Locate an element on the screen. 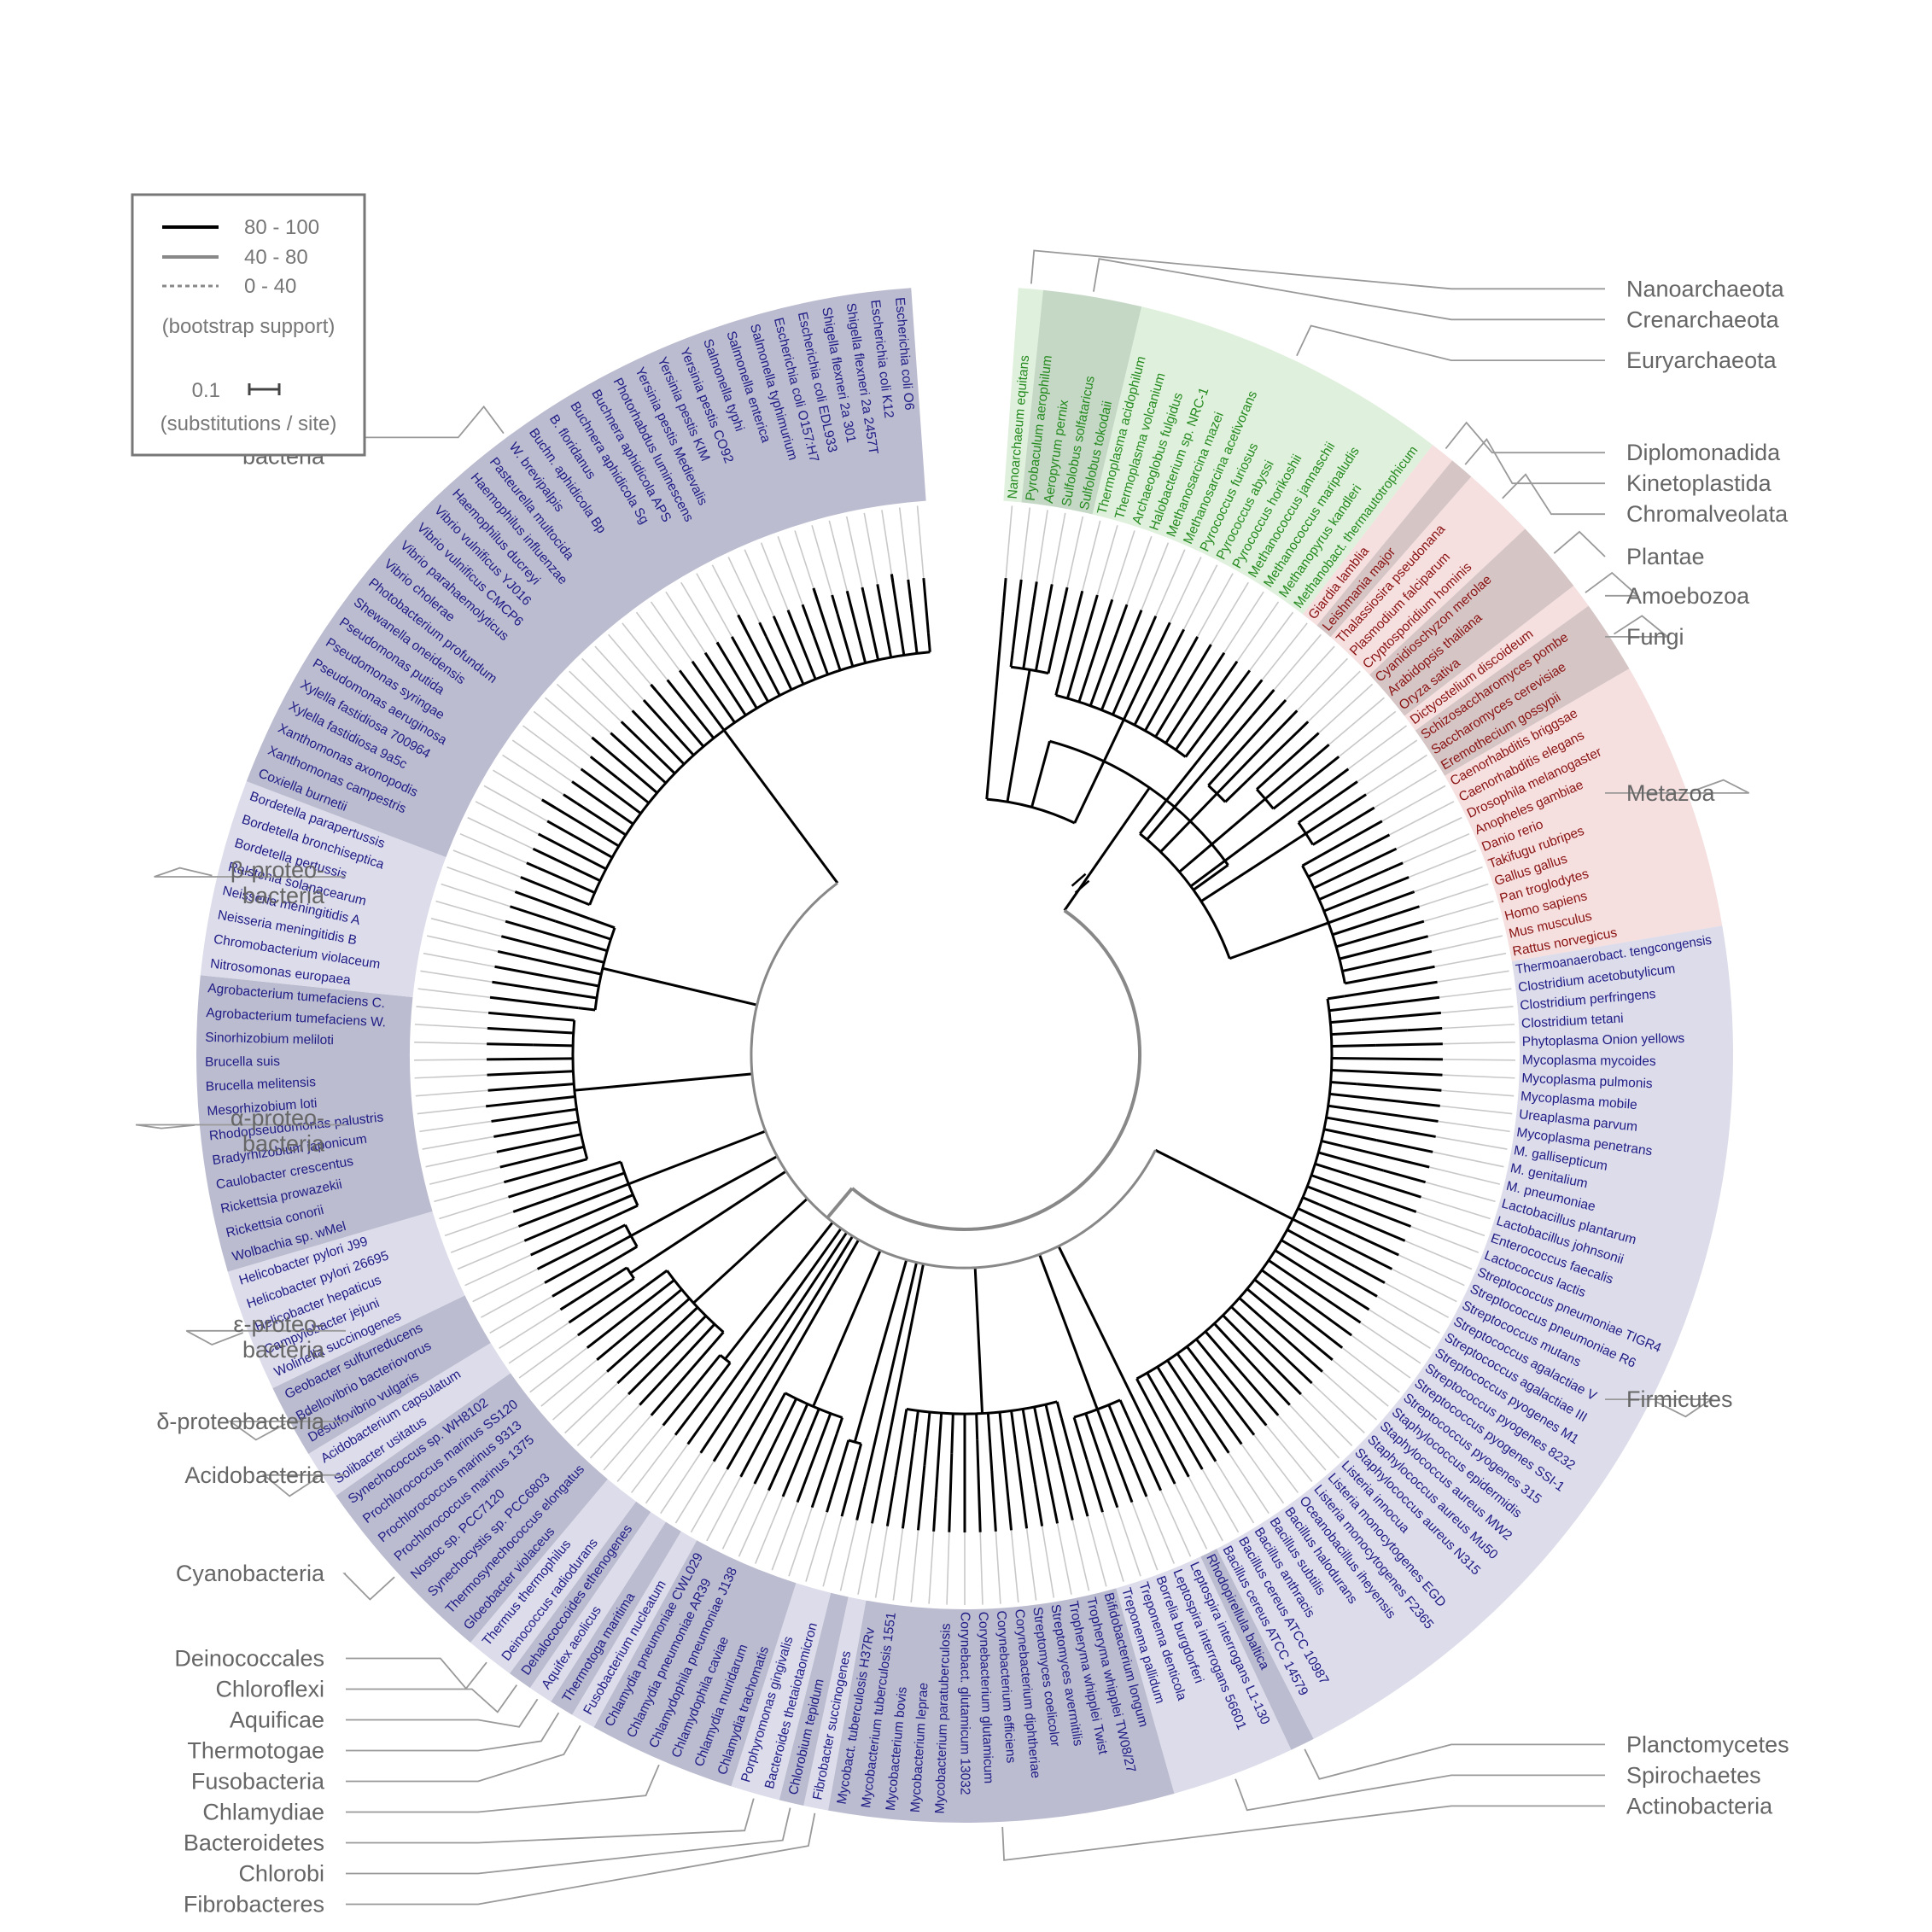  band-plantae is located at coordinates (1472, 622).